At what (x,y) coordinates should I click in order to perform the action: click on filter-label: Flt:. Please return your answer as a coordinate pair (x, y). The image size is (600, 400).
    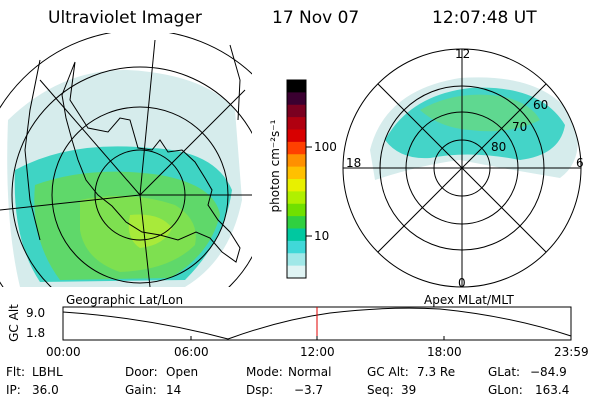
    Looking at the image, I should click on (15, 372).